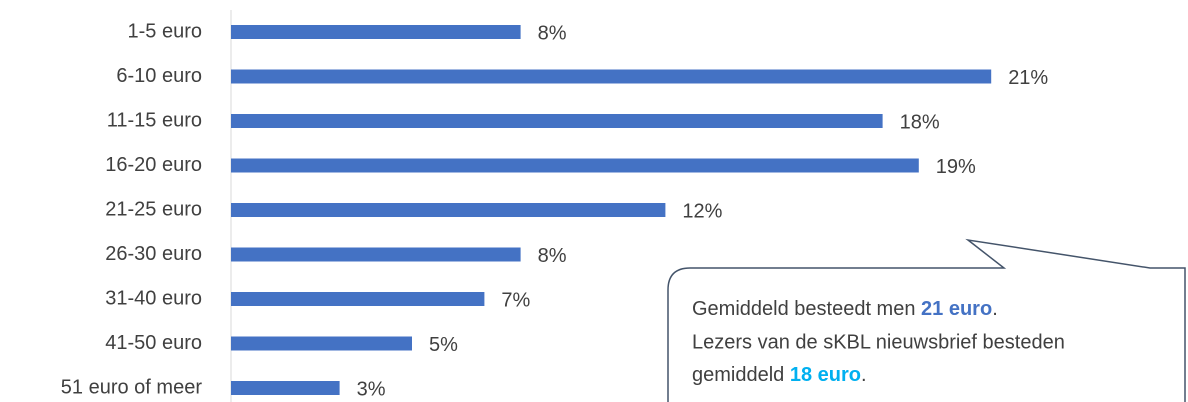  Describe the element at coordinates (132, 387) in the screenshot. I see `y-tick-label: 51 euro of meer` at that location.